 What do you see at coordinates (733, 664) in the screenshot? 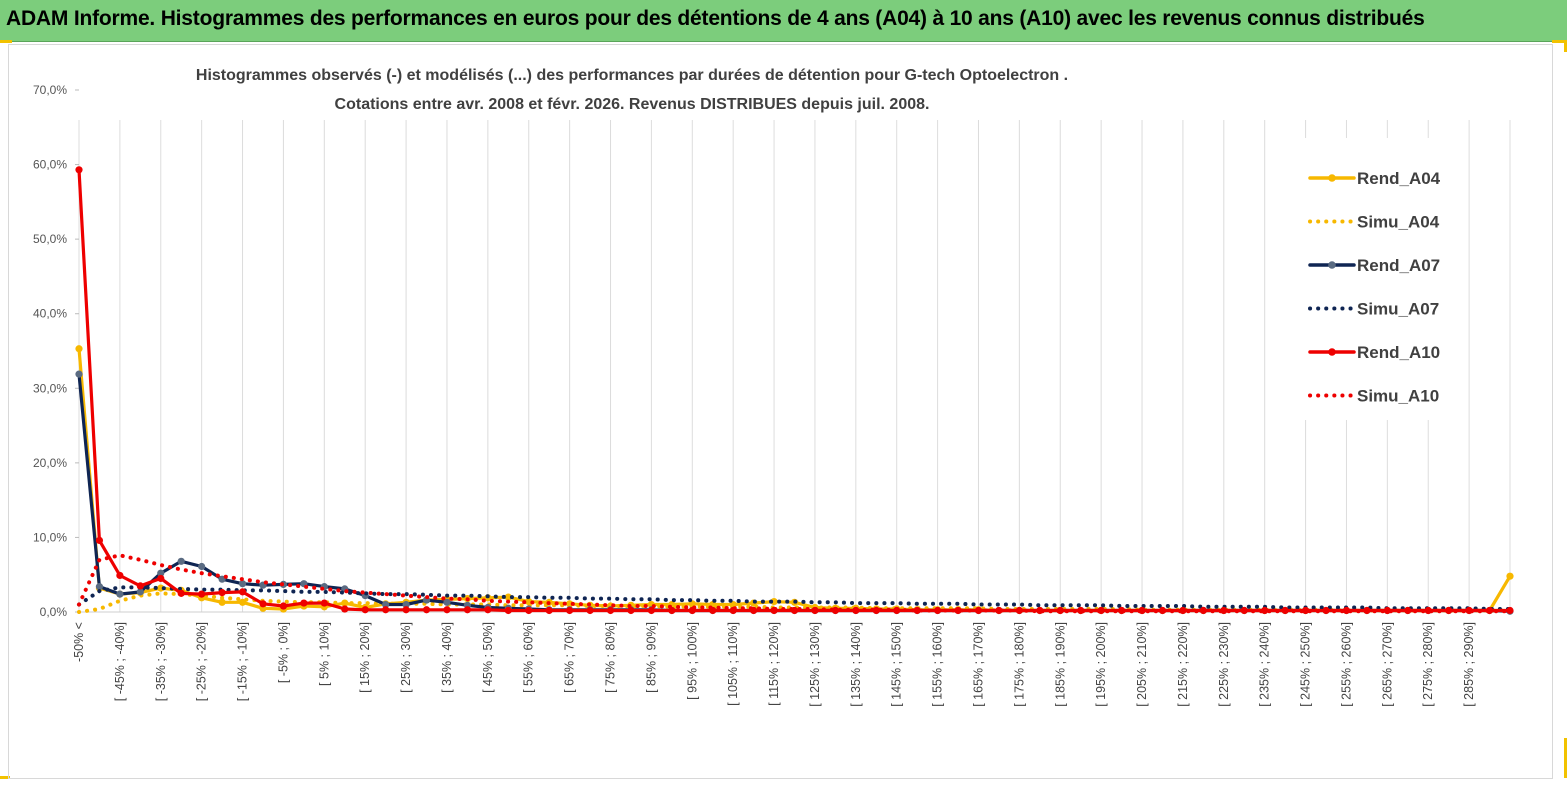
I see `x-tick-label: [ 105% ; 110%]` at bounding box center [733, 664].